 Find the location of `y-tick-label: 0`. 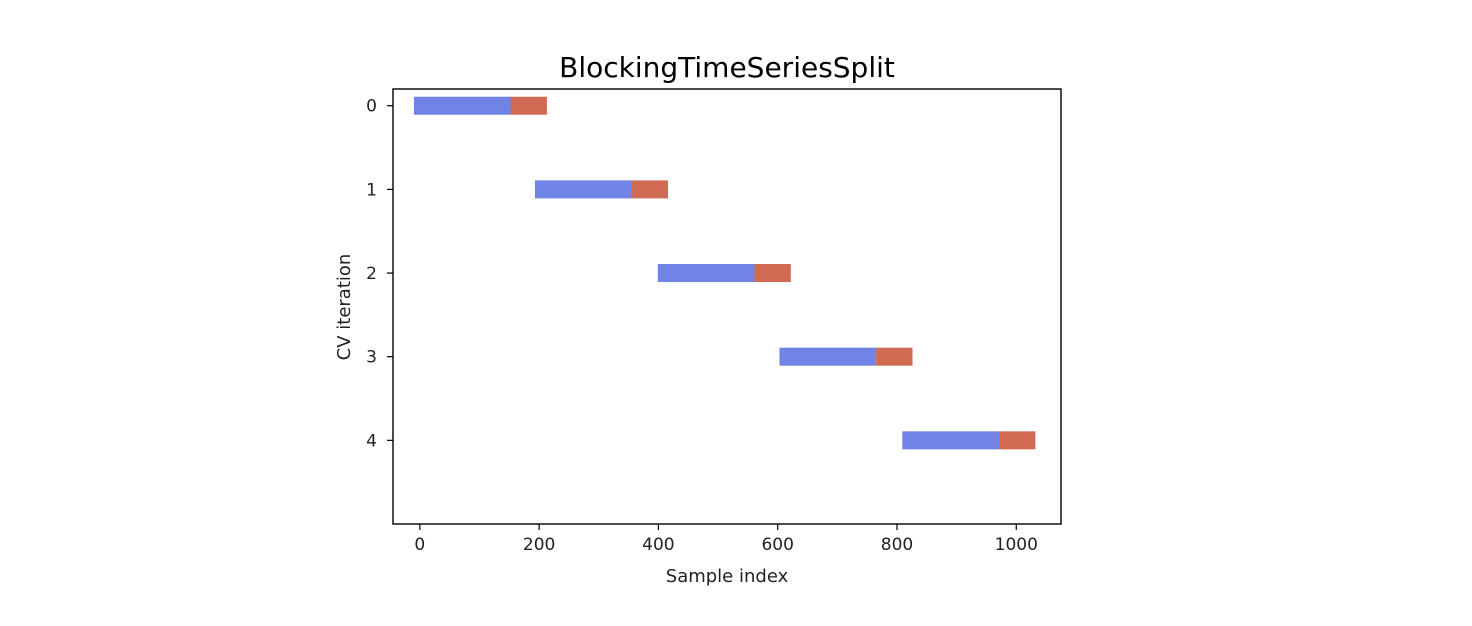

y-tick-label: 0 is located at coordinates (371, 107).